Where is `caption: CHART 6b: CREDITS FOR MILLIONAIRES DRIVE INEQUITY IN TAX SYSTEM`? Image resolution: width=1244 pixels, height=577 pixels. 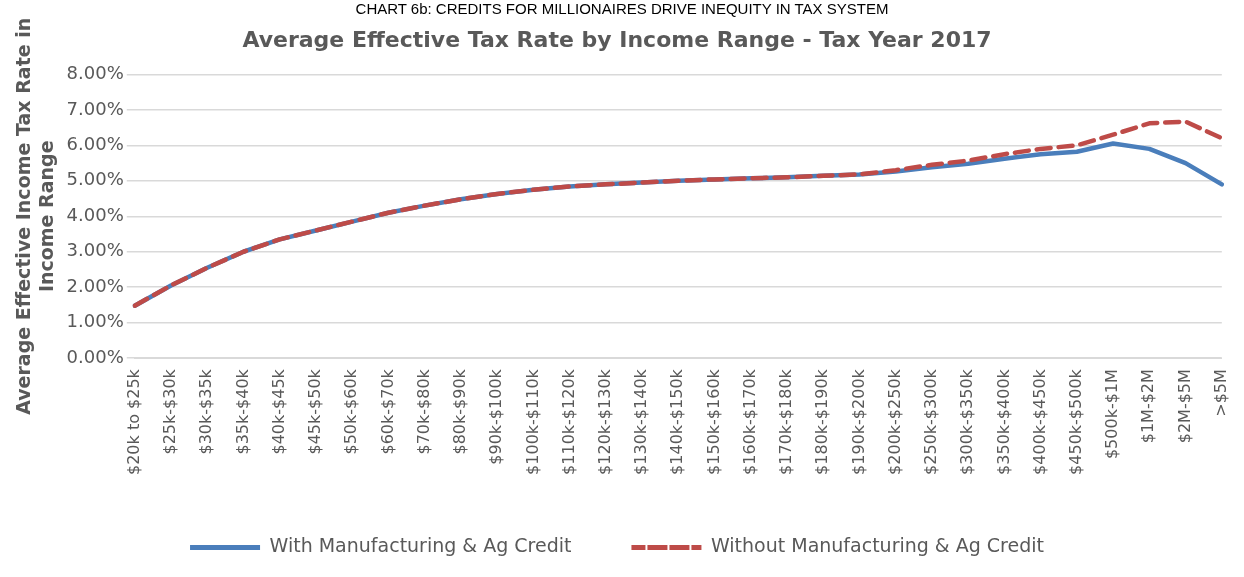
caption: CHART 6b: CREDITS FOR MILLIONAIRES DRIVE INEQUITY IN TAX SYSTEM is located at coordinates (622, 9).